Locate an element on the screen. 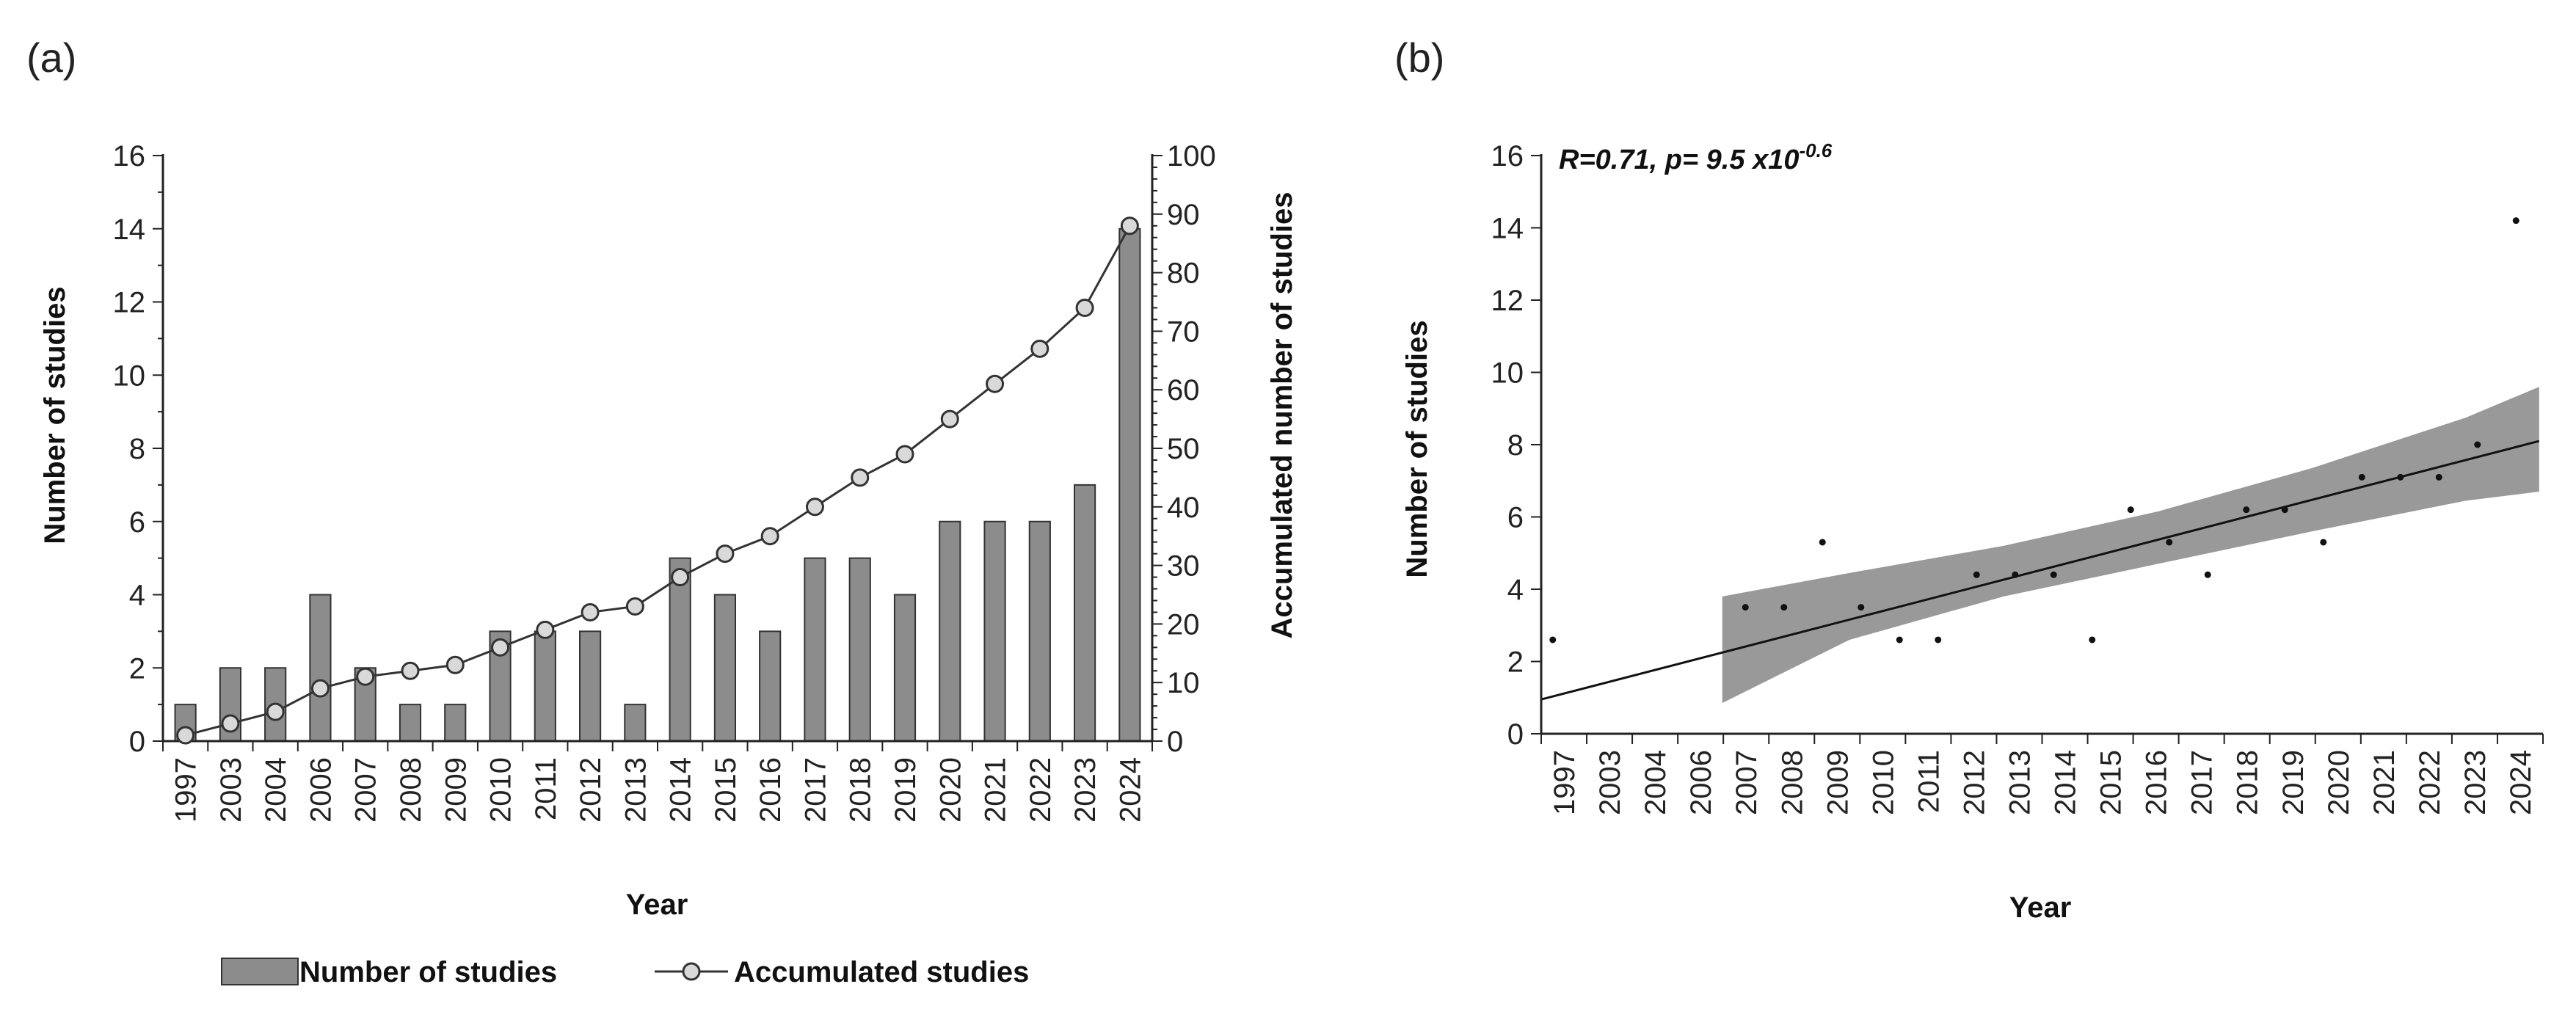  correlation-annotation-main: R=0.71, p= 9.5 x10 is located at coordinates (1679, 160).